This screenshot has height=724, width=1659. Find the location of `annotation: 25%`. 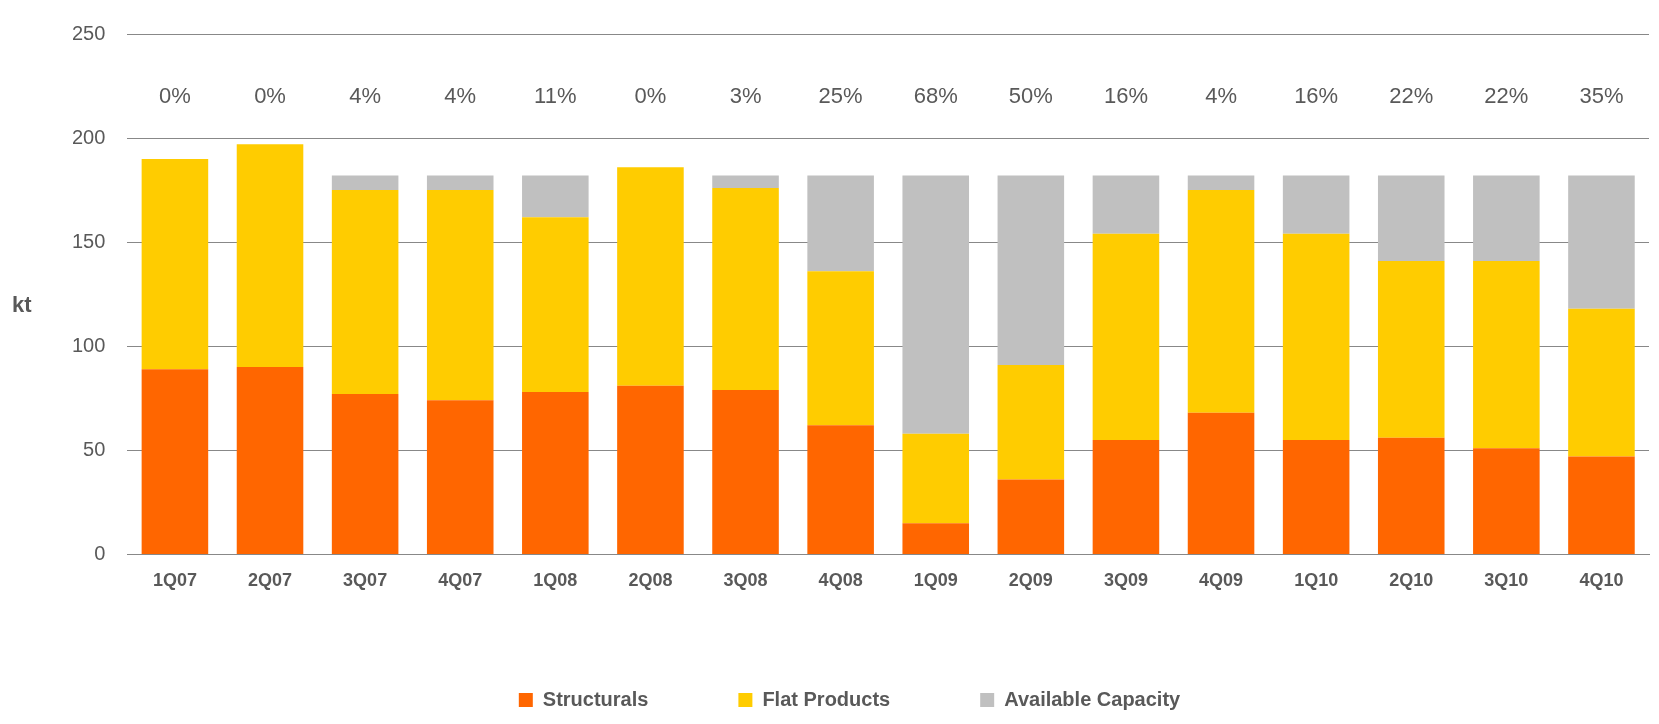

annotation: 25% is located at coordinates (840, 95).